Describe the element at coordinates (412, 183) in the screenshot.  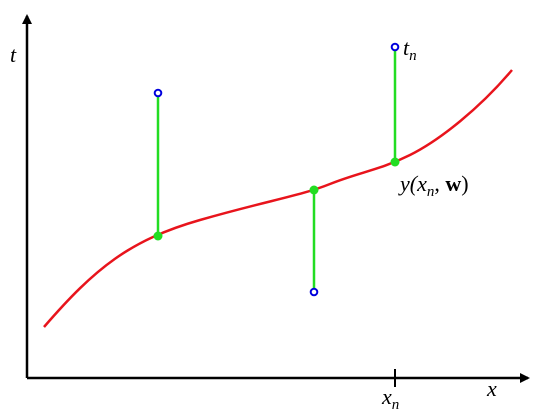
I see `label-part: y(x` at that location.